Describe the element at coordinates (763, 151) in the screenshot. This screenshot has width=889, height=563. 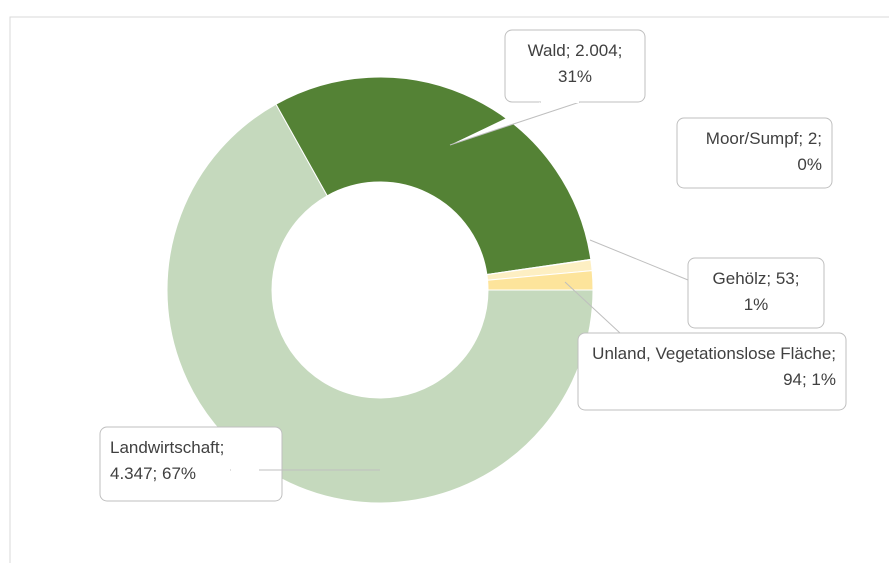
I see `data-label: Moor/Sumpf; 2; 0%` at that location.